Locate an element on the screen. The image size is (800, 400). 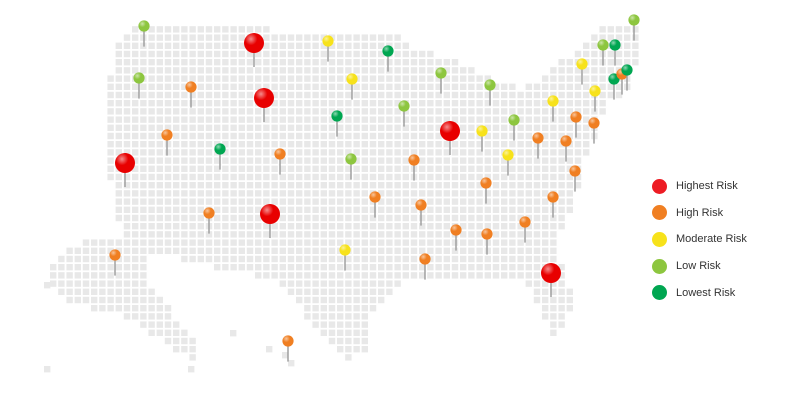
pin-highlight is located at coordinates (375, 197).